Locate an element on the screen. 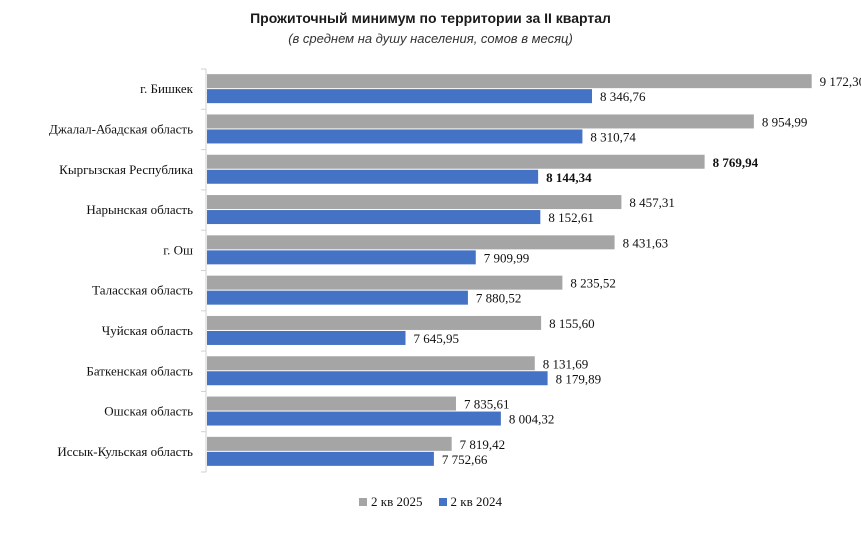  data-label-2024: 7 880,52 is located at coordinates (499, 298).